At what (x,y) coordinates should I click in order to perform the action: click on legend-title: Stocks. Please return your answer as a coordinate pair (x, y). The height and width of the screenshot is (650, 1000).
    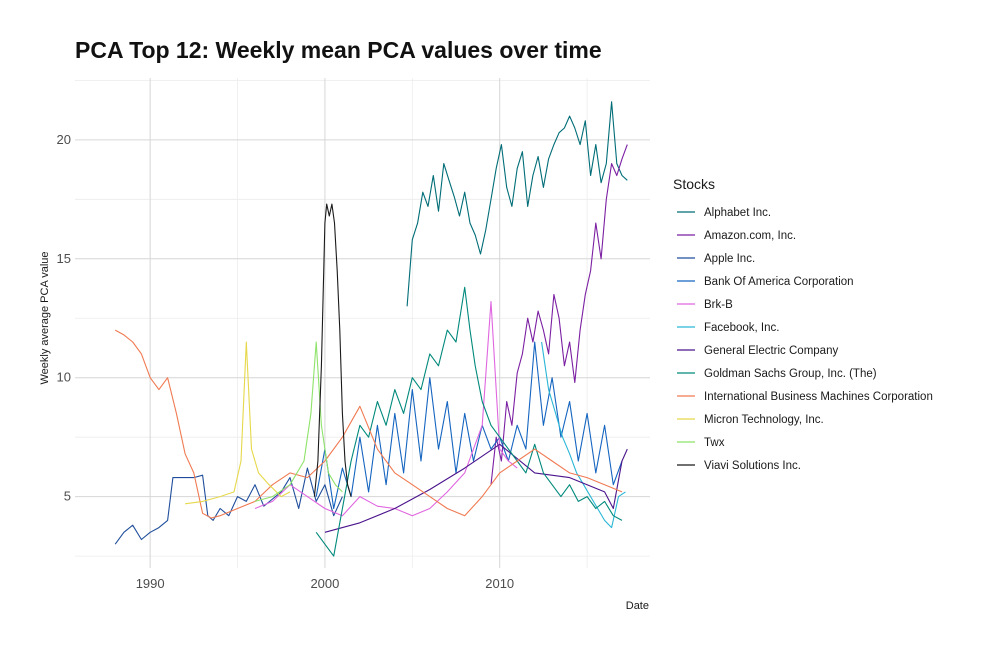
    Looking at the image, I should click on (694, 184).